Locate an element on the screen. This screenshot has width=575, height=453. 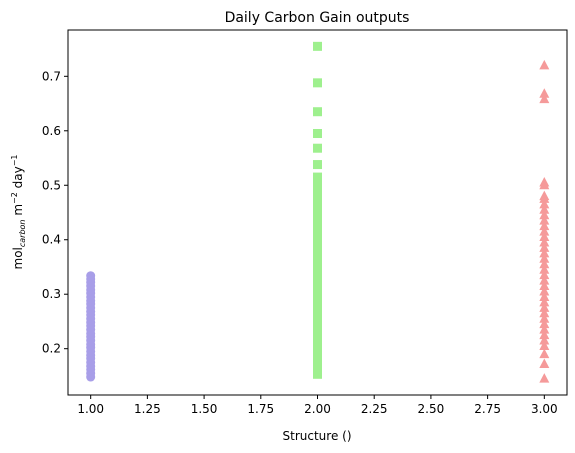
x-tick-label: 2.25 is located at coordinates (374, 409).